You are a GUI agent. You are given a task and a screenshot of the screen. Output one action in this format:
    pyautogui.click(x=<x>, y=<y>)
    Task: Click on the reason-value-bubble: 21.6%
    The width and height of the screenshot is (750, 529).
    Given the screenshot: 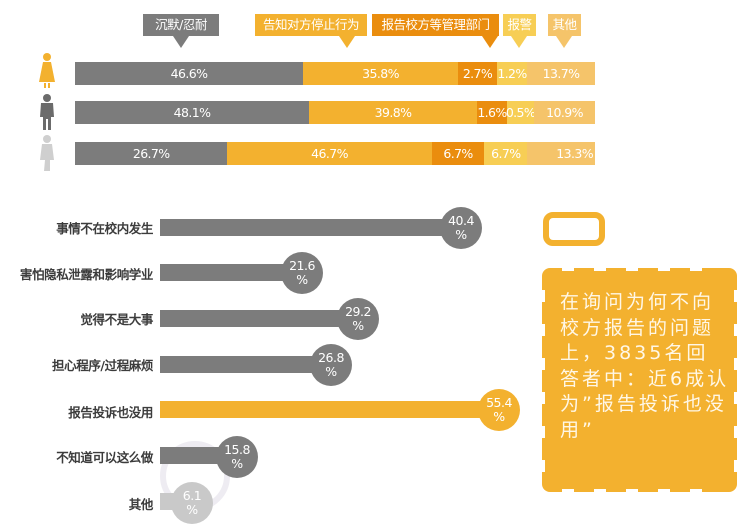 What is the action you would take?
    pyautogui.click(x=302, y=273)
    